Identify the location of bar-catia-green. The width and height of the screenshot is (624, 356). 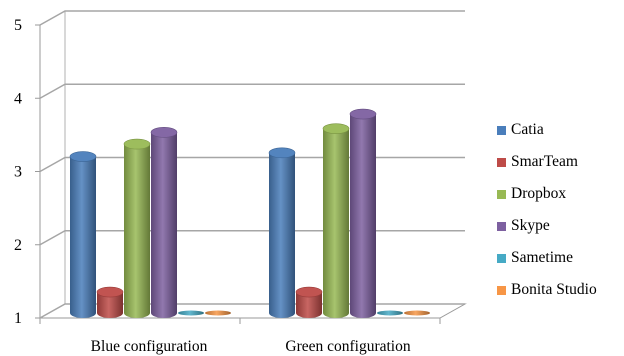
(282, 232).